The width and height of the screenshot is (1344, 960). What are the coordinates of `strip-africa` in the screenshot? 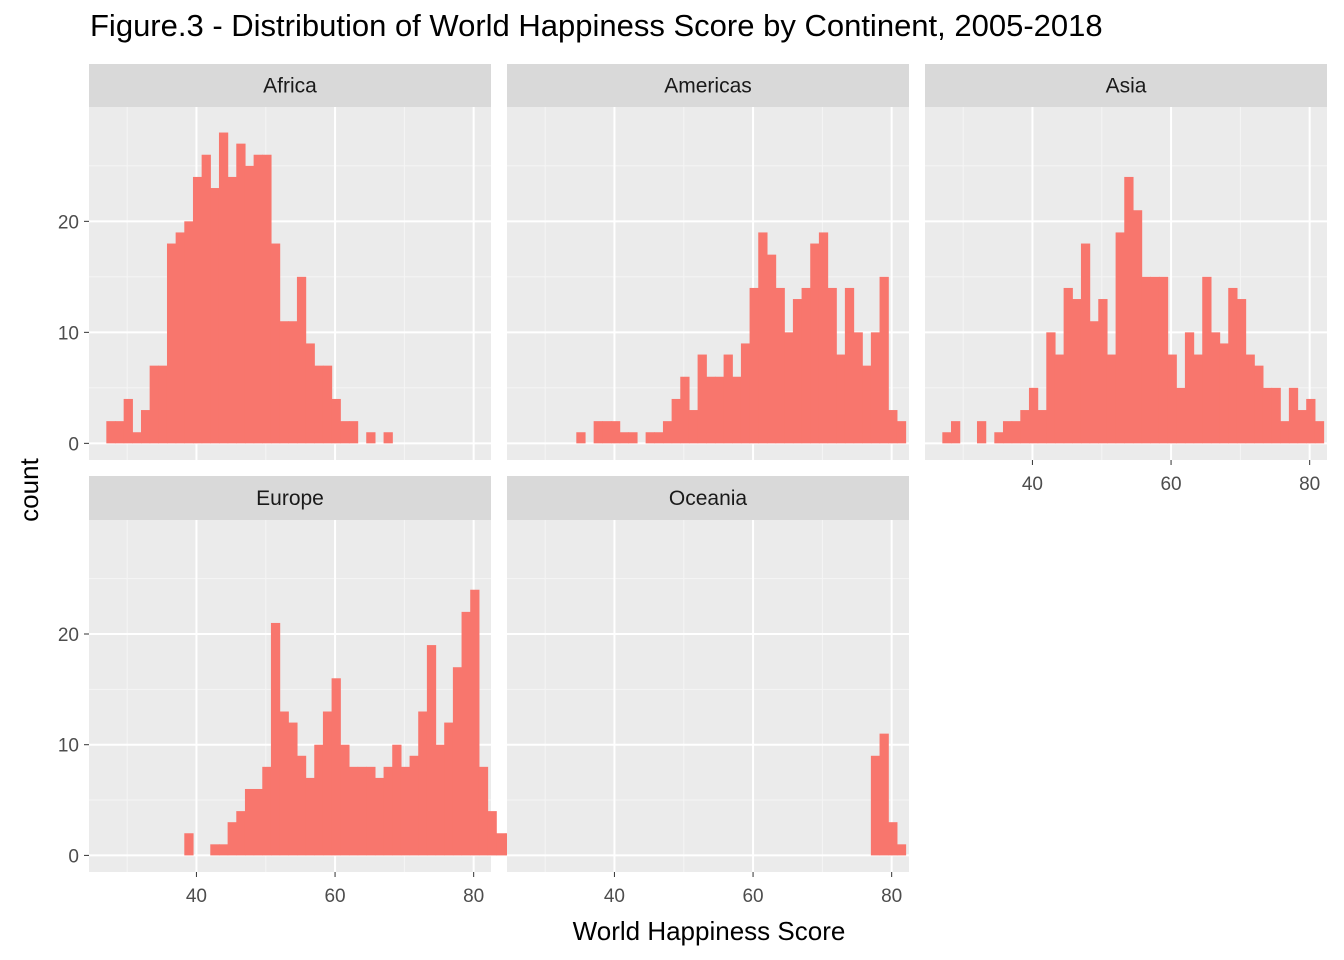 It's located at (290, 85).